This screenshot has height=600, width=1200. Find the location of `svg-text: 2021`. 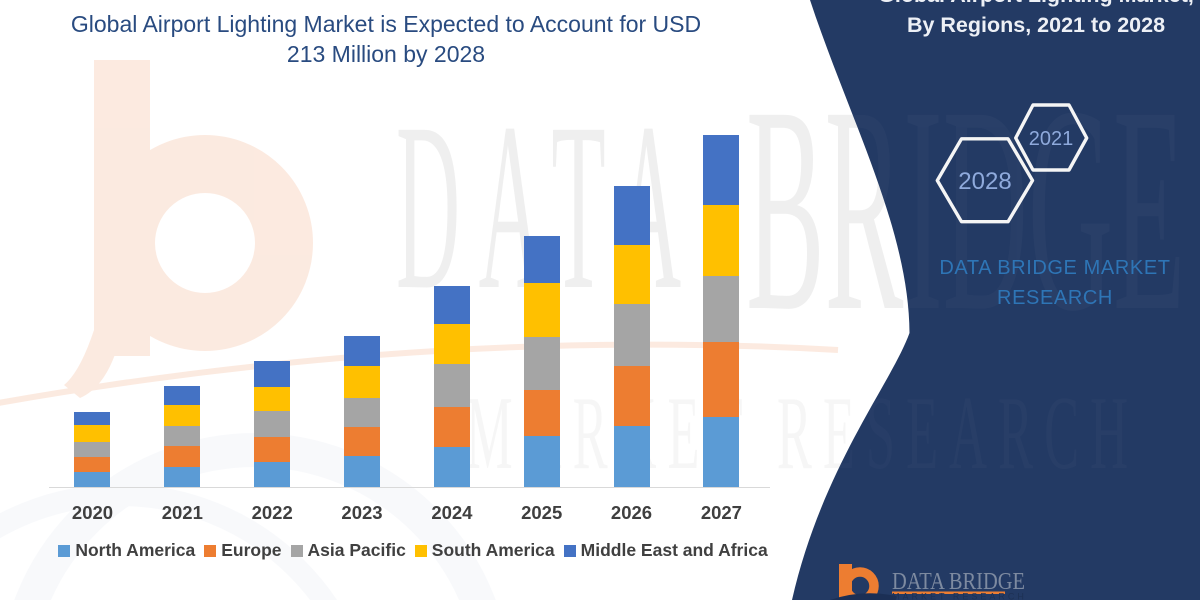

svg-text: 2021 is located at coordinates (1051, 139).